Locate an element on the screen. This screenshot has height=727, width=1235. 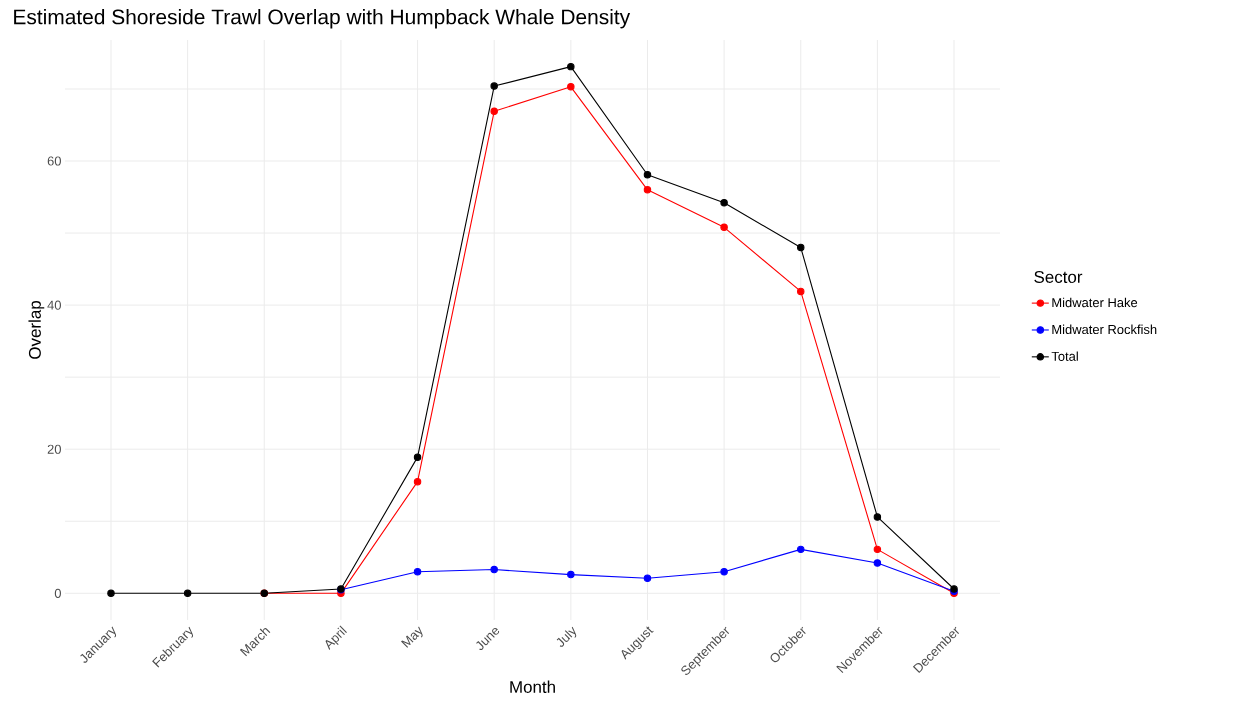
legend-label: Total is located at coordinates (1064, 356).